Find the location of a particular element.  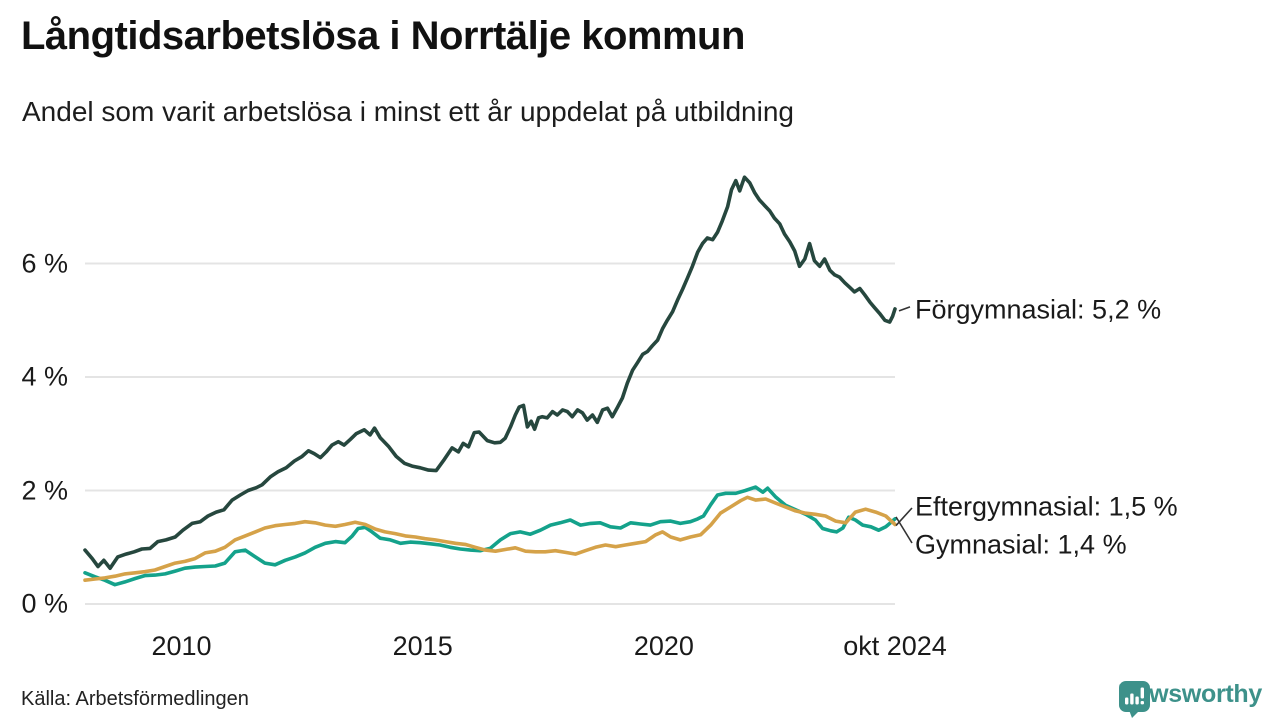

y-tick-2: 2 % is located at coordinates (44, 490).